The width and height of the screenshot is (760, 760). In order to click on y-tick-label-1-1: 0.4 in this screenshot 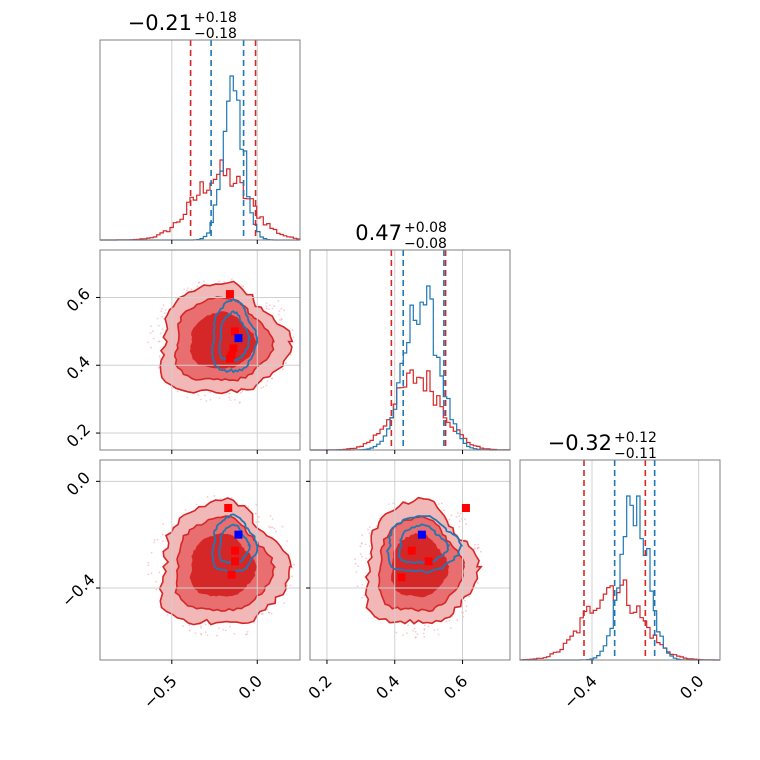, I will do `click(78, 367)`.